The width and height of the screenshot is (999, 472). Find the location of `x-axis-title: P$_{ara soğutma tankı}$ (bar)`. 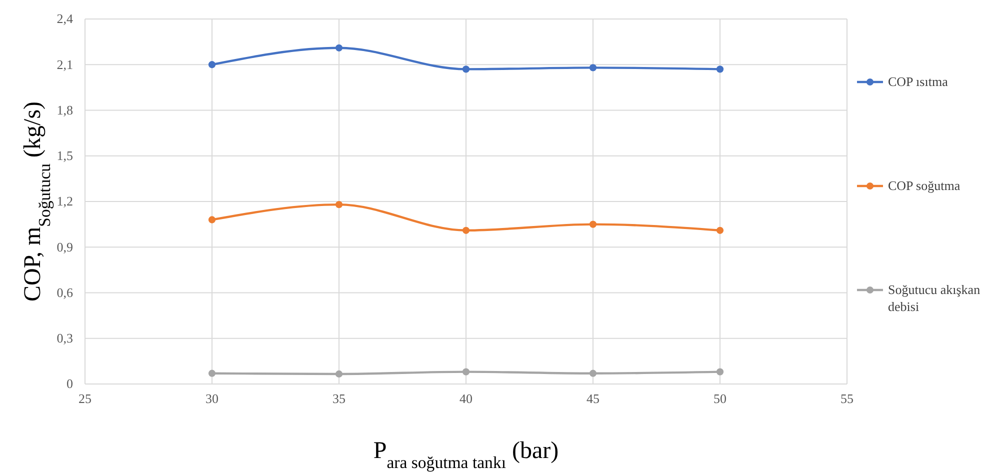

x-axis-title: P$_{ara soğutma tankı}$ (bar) is located at coordinates (466, 455).